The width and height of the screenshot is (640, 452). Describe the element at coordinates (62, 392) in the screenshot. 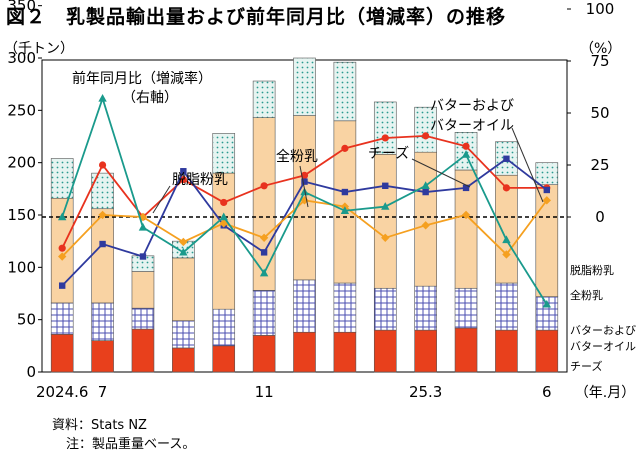

I see `x-axis-tick-label: 2024.6` at that location.